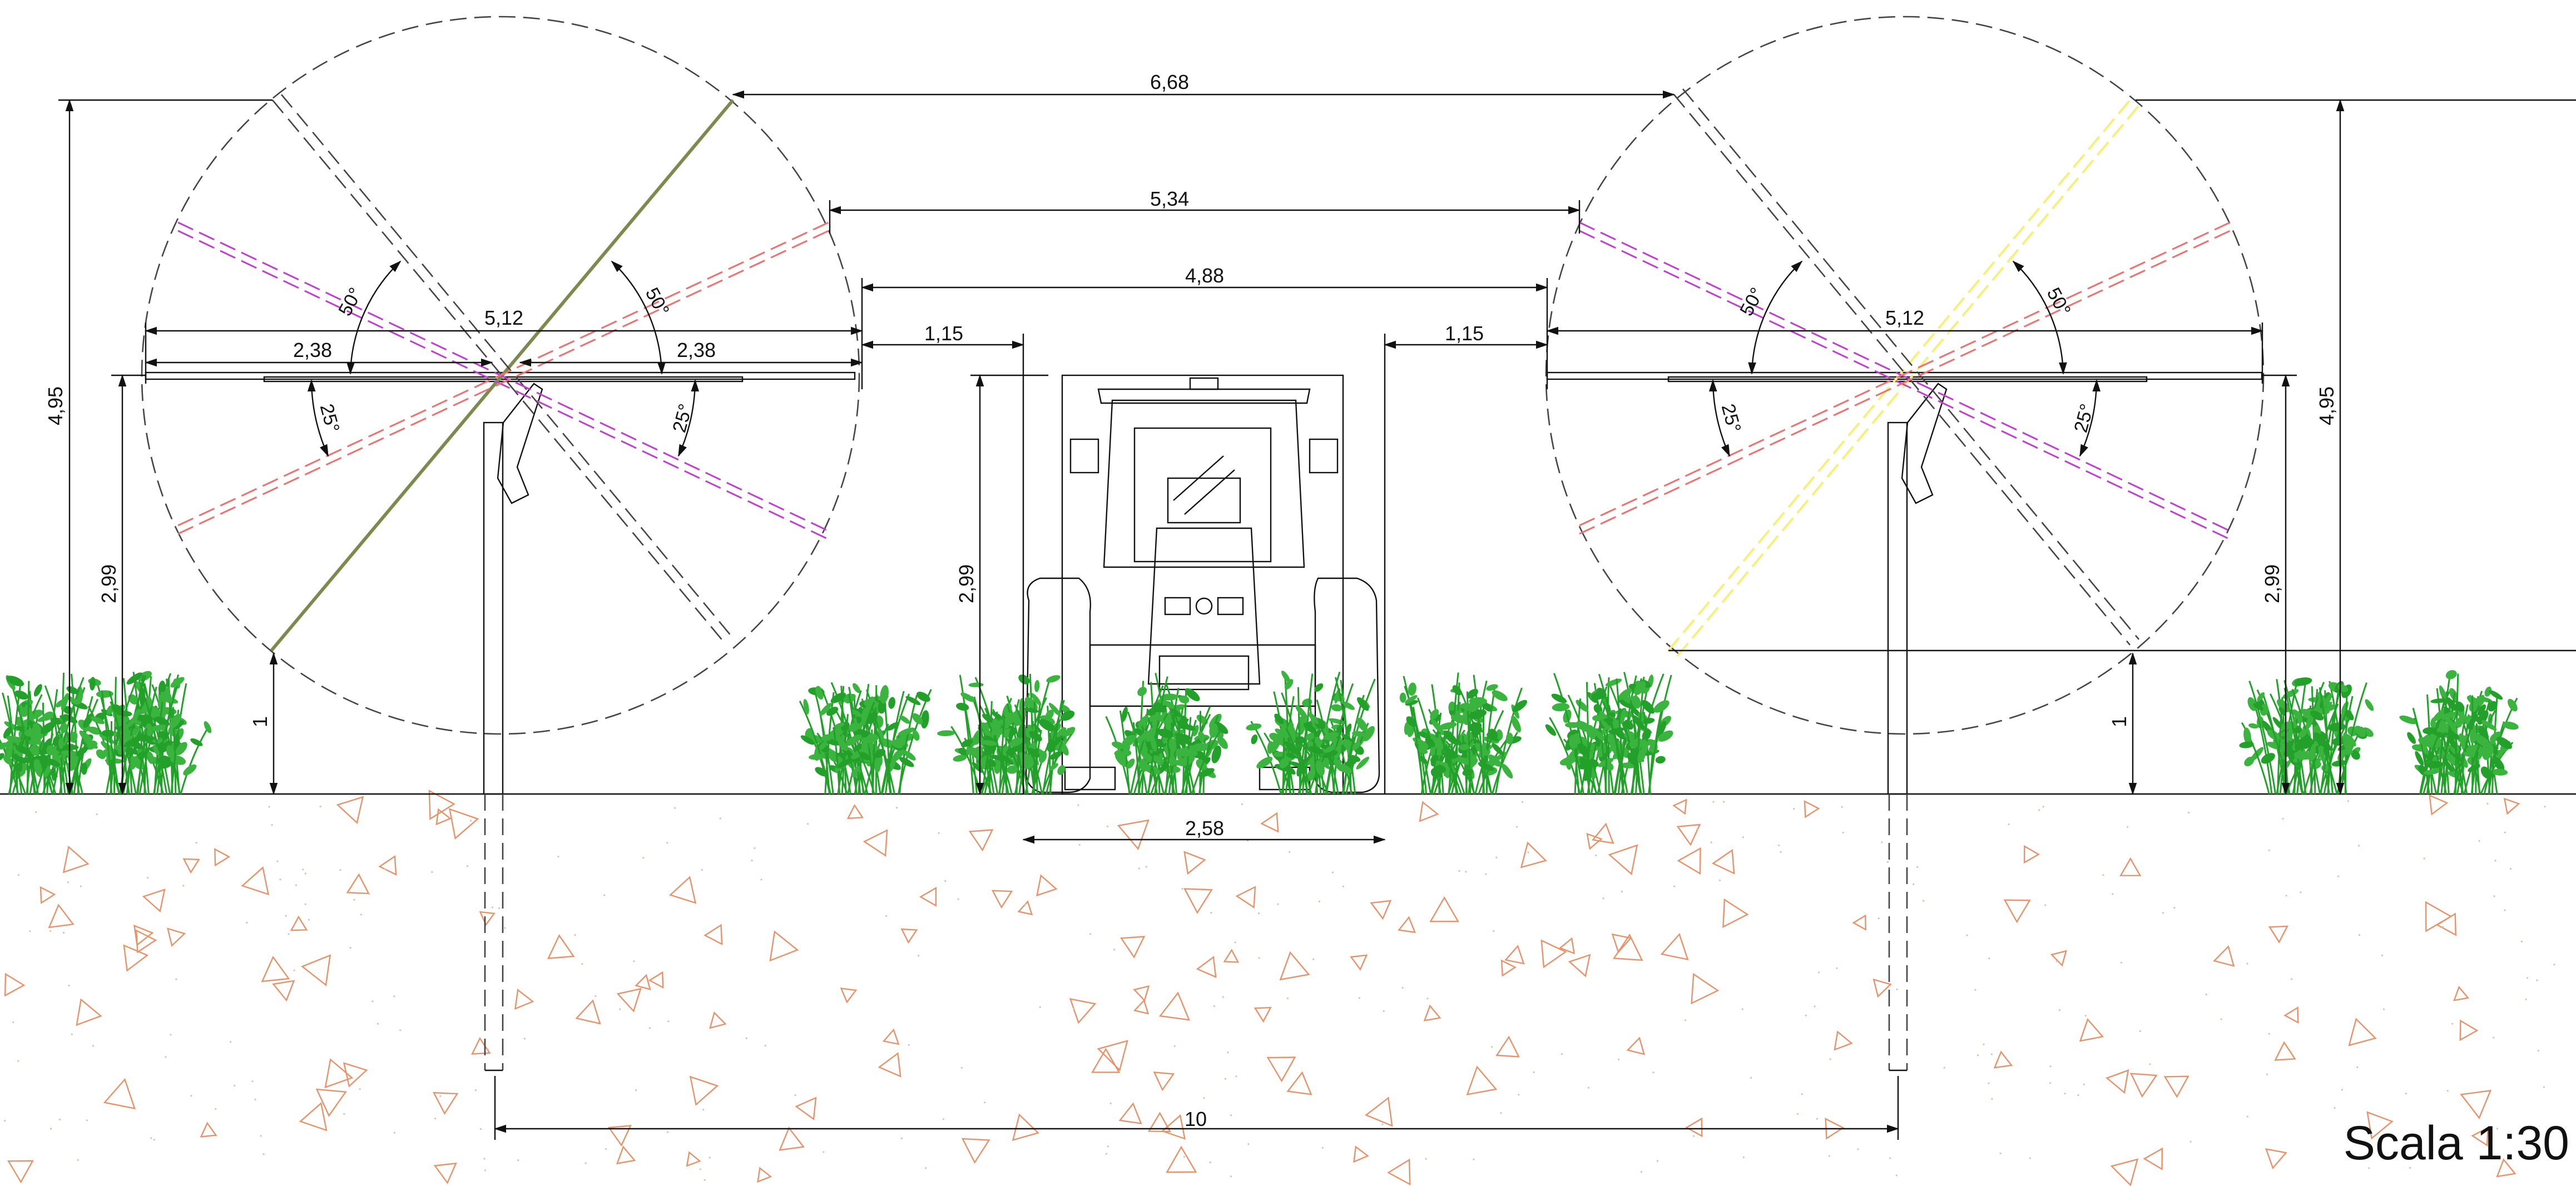 This screenshot has height=1186, width=2576. What do you see at coordinates (2059, 302) in the screenshot?
I see `label-angle-50-d: 50°` at bounding box center [2059, 302].